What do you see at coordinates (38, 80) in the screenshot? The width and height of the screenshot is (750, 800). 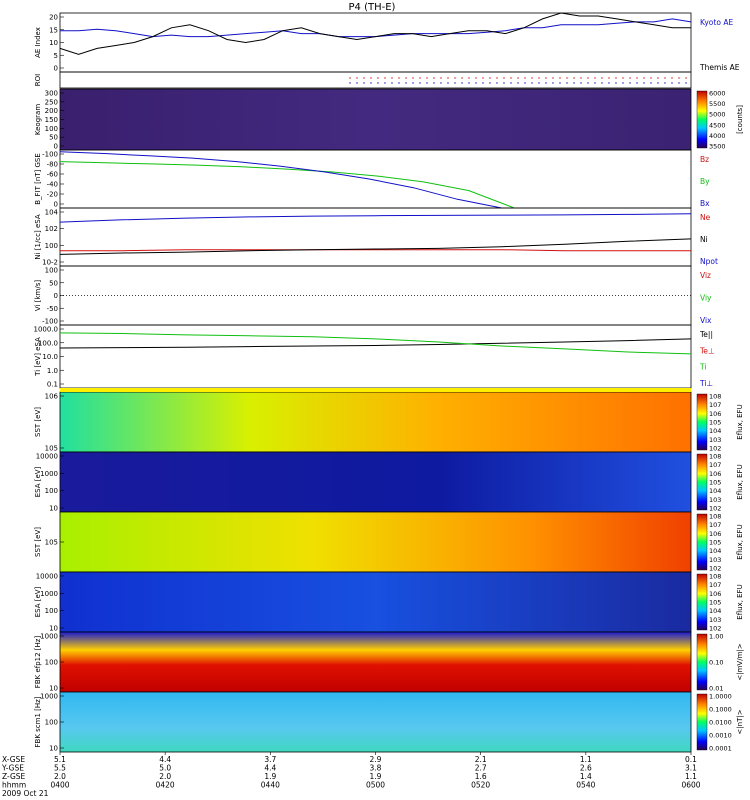 I see `roi-ylabel: ROI` at bounding box center [38, 80].